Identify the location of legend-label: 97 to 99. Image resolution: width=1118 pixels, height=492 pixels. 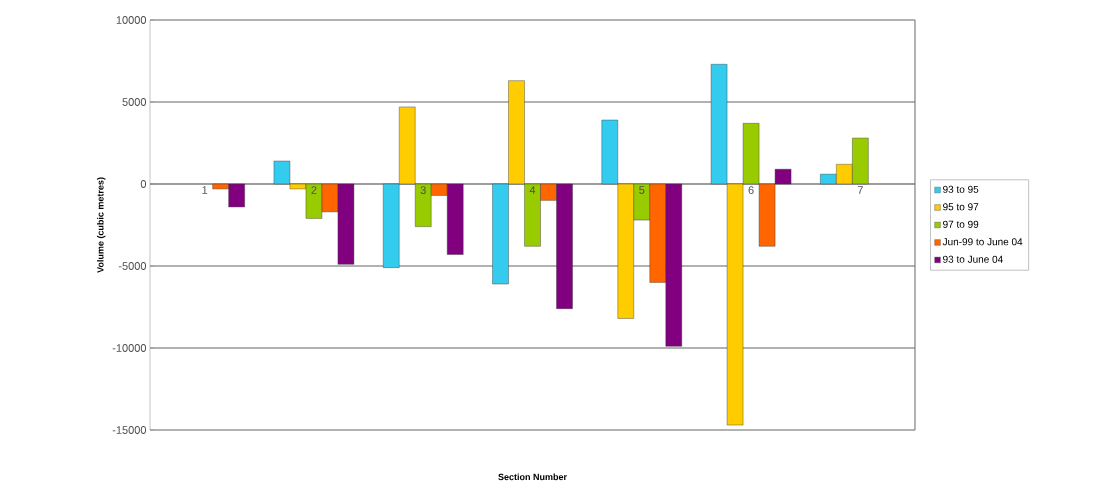
(961, 224).